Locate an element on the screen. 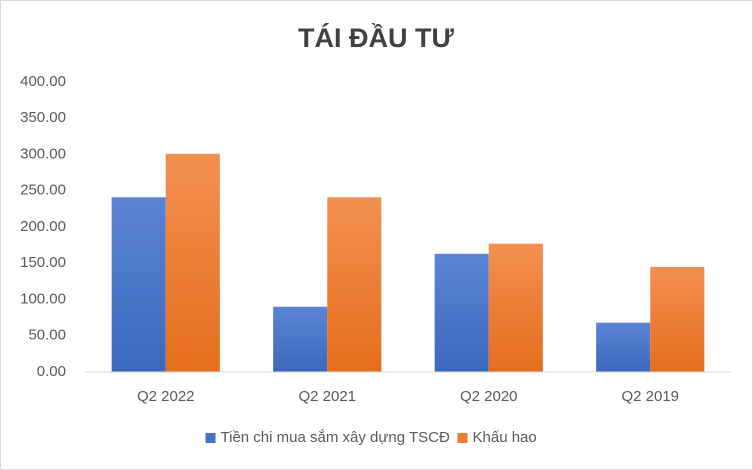  y-tick-label: 400.00 is located at coordinates (43, 81).